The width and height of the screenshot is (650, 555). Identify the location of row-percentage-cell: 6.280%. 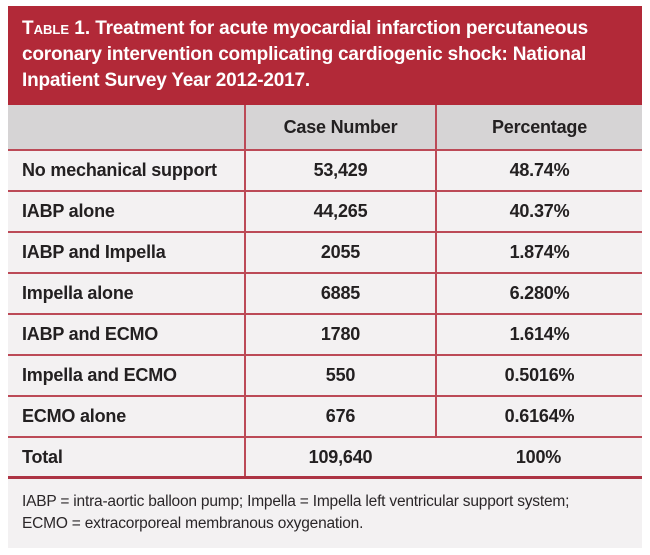
(538, 294).